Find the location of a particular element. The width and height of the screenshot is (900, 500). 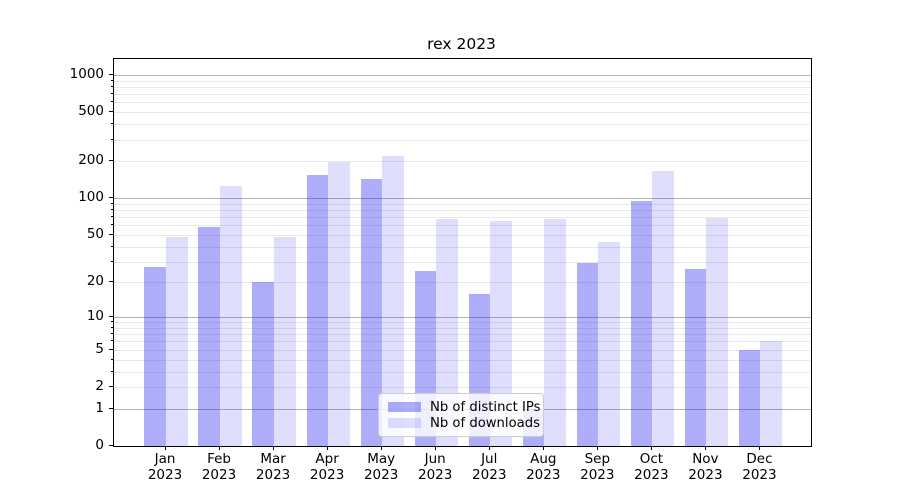

chart-title: rex 2023 is located at coordinates (461, 44).